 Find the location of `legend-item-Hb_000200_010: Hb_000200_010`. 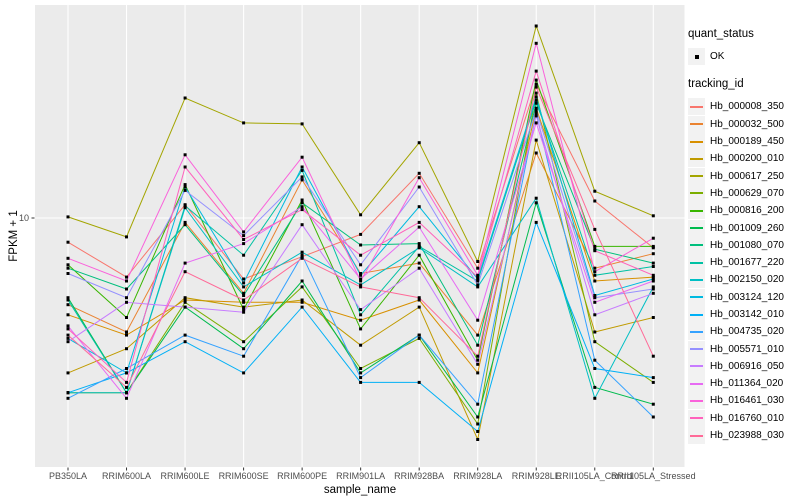

legend-item-Hb_000200_010: Hb_000200_010 is located at coordinates (736, 159).